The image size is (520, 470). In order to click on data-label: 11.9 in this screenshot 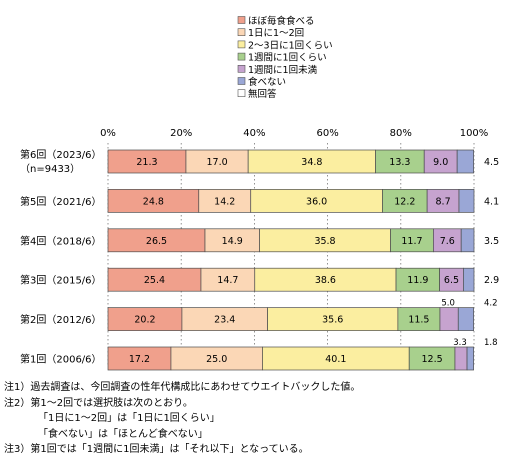, I will do `click(417, 280)`.